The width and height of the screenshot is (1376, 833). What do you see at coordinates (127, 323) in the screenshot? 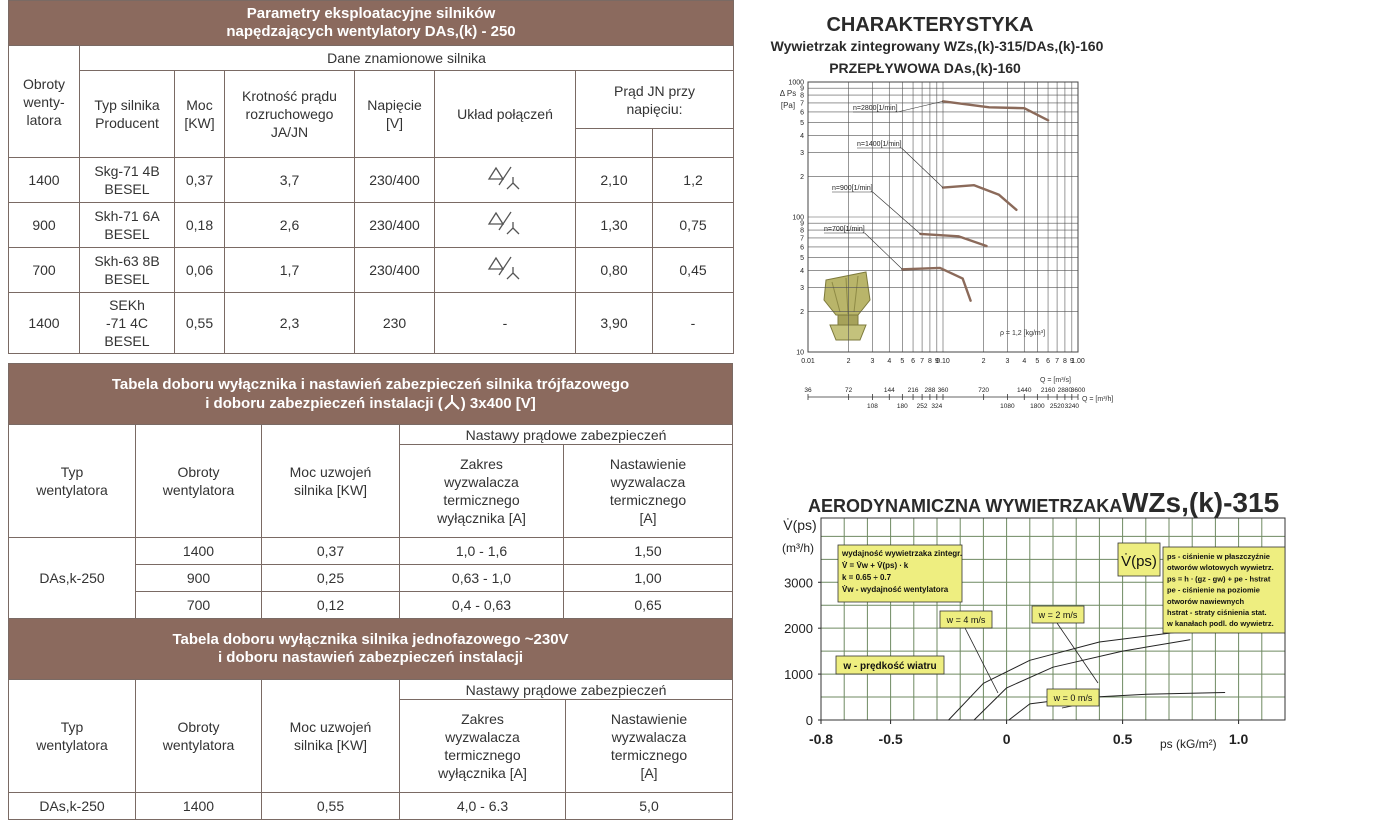
I see `cell-text: SEKh -71 4C BESEL` at bounding box center [127, 323].